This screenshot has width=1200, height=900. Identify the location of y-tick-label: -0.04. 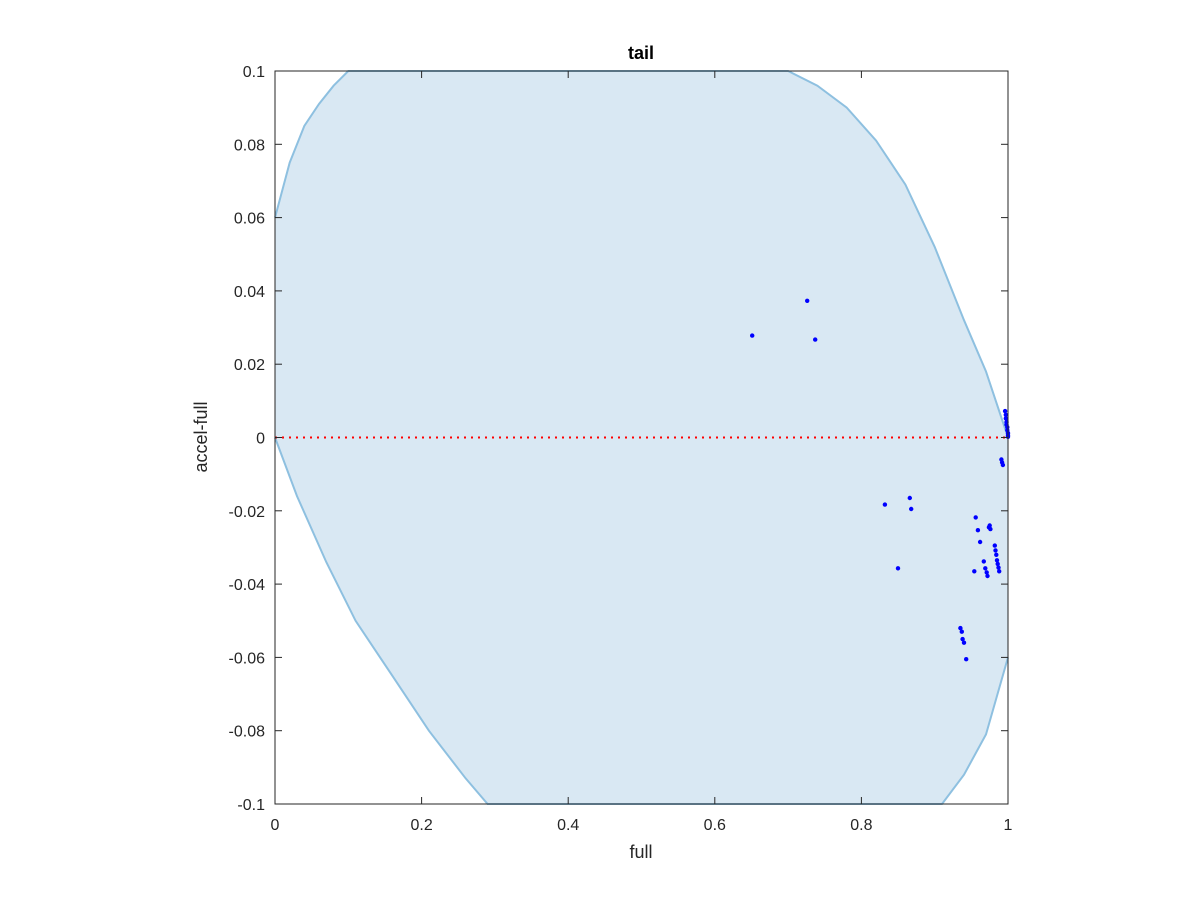
(247, 585).